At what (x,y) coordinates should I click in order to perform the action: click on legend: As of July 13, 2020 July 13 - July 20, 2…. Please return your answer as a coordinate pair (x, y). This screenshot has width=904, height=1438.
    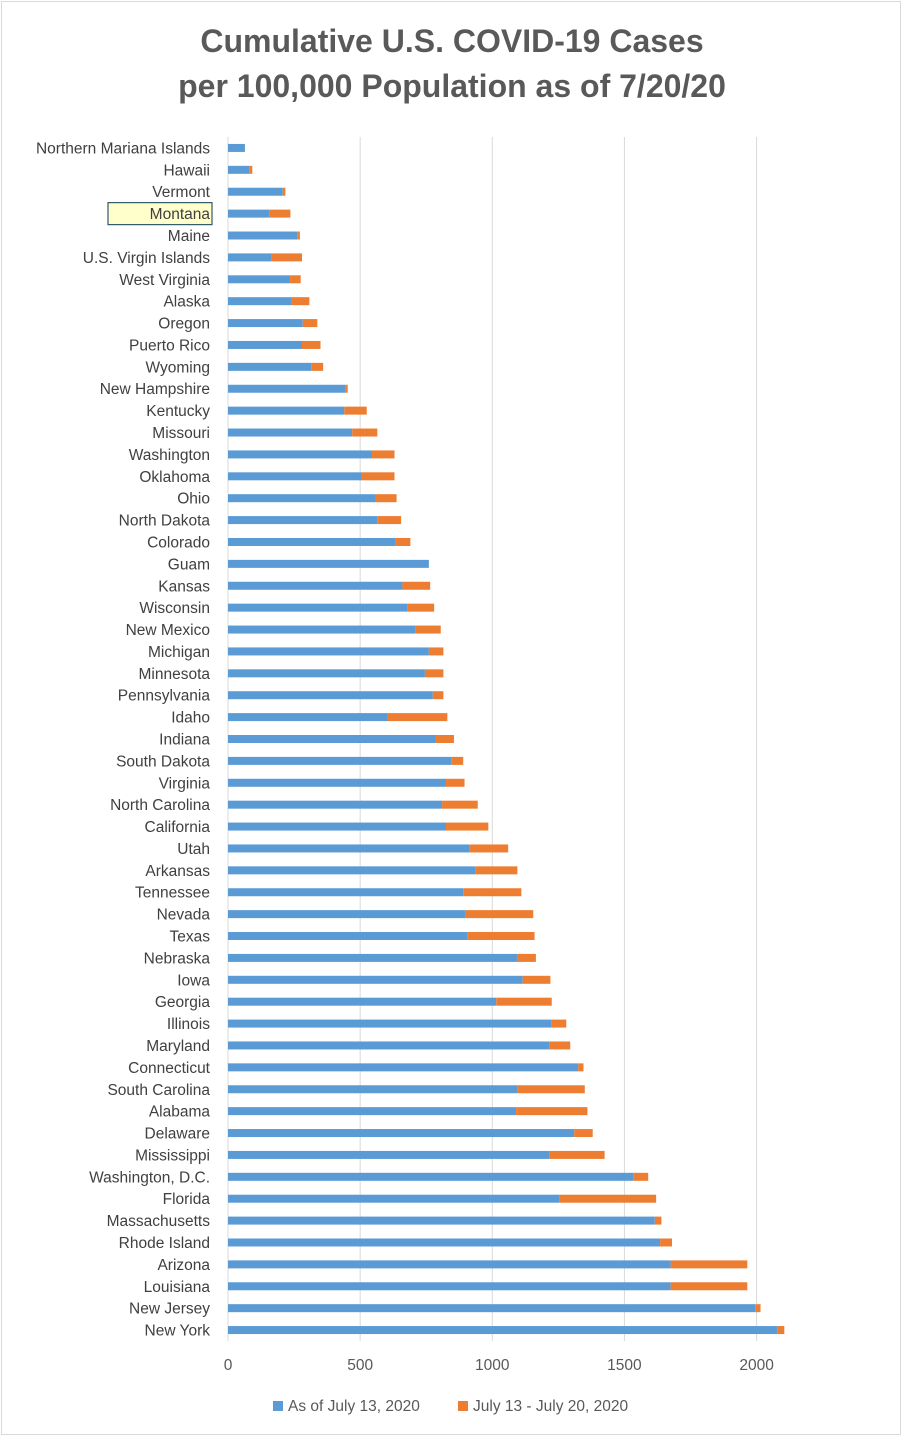
    Looking at the image, I should click on (450, 1406).